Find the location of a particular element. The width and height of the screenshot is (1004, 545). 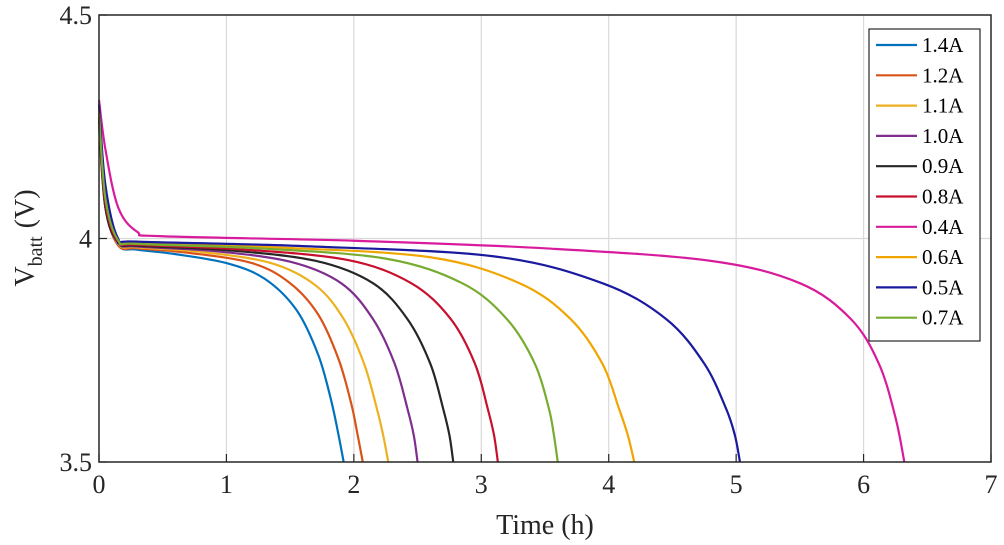

x-tick-label: 0 is located at coordinates (99, 484).